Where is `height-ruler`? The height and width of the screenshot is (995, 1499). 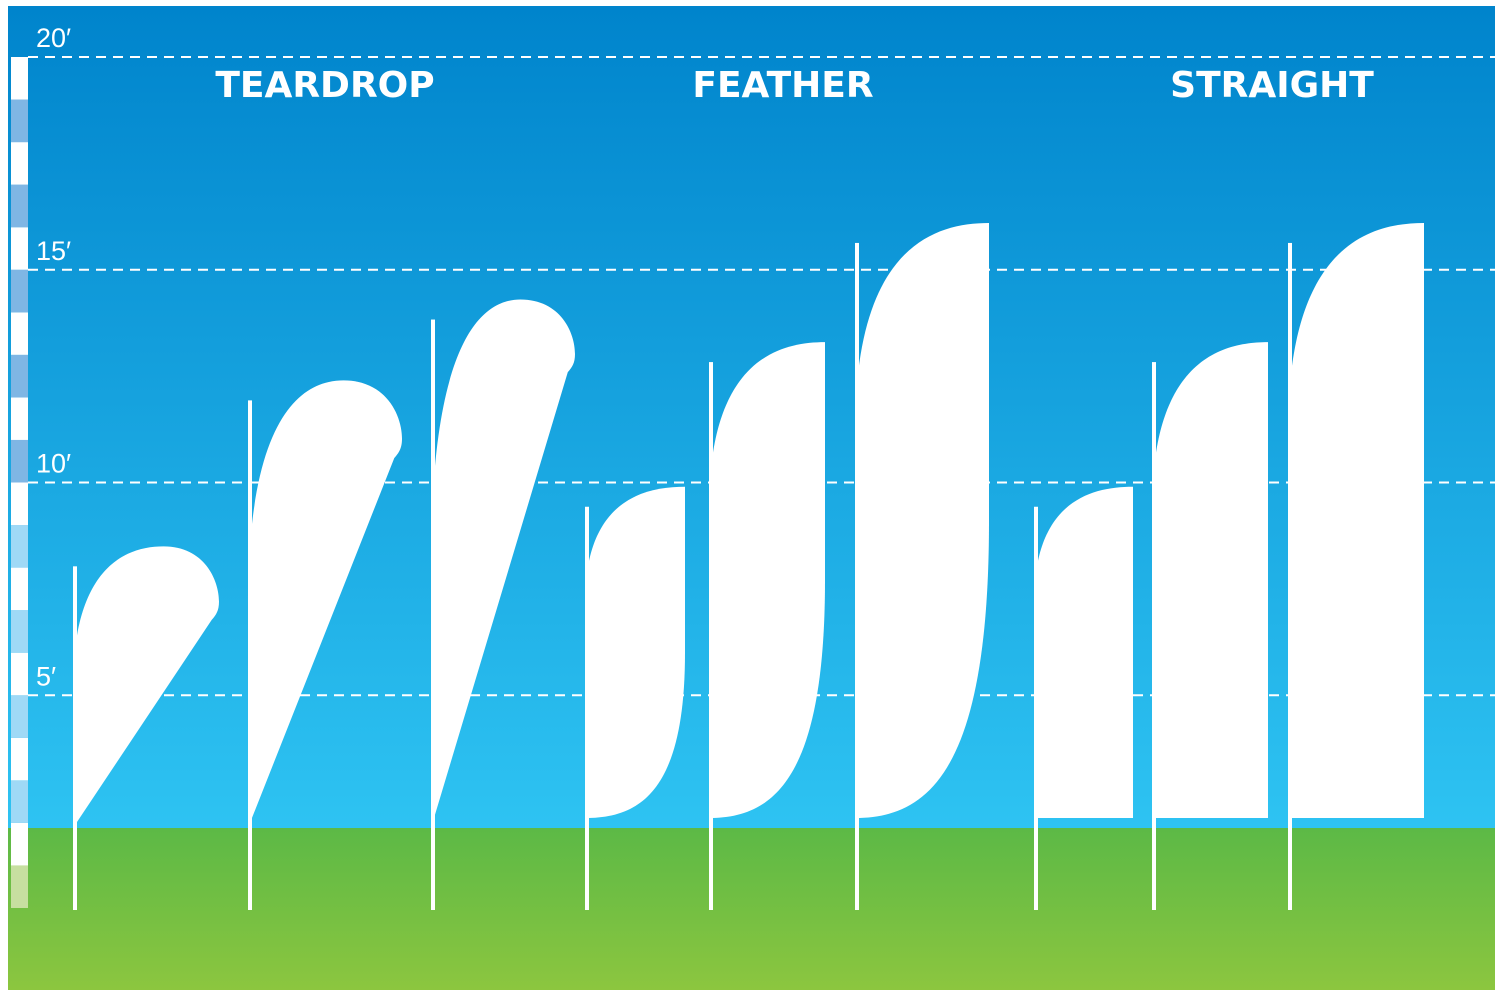 height-ruler is located at coordinates (19, 482).